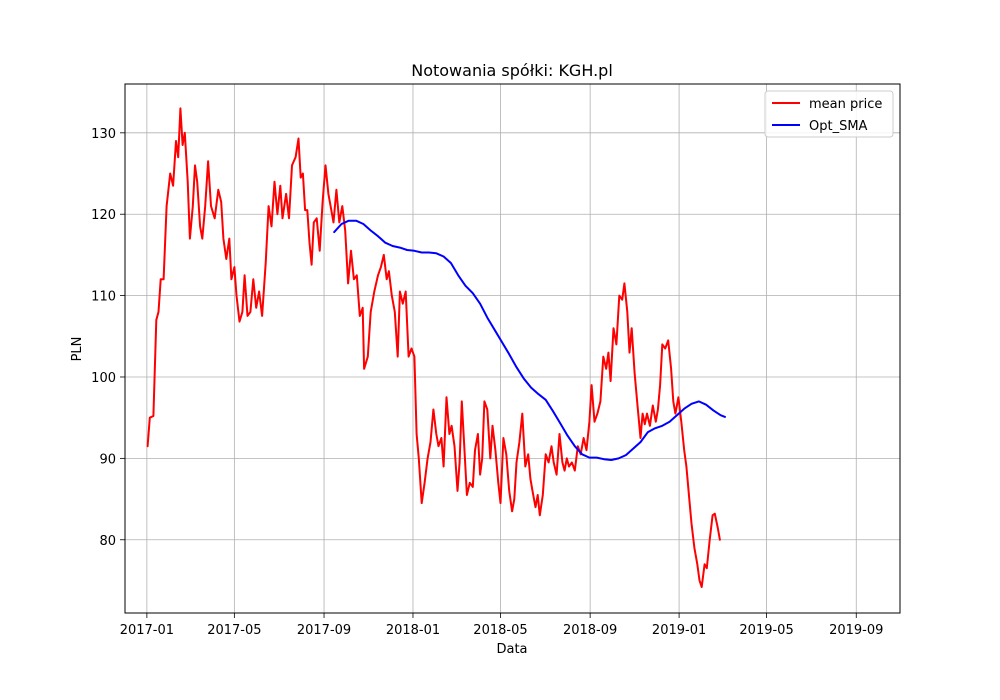 This screenshot has width=1000, height=700. I want to click on legend-label: Opt_SMA, so click(838, 126).